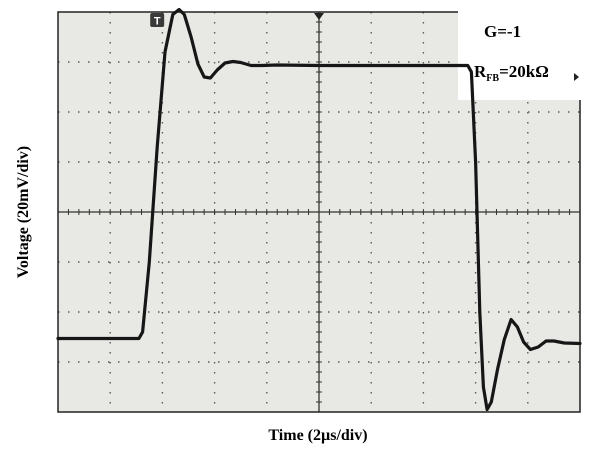 This screenshot has width=595, height=451. I want to click on trigger-badge, so click(157, 20).